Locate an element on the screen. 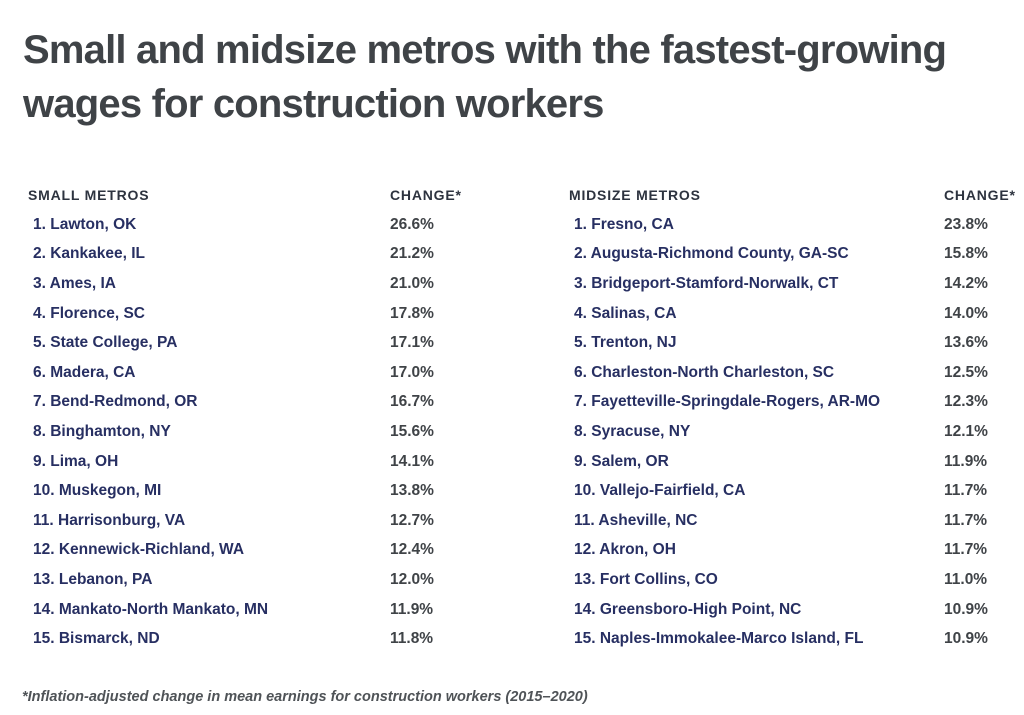  metro-name: 5. Trenton, NJ is located at coordinates (625, 343).